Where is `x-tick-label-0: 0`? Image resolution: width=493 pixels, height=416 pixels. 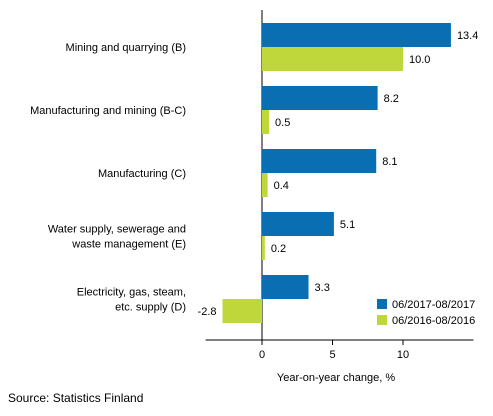 x-tick-label-0: 0 is located at coordinates (262, 355).